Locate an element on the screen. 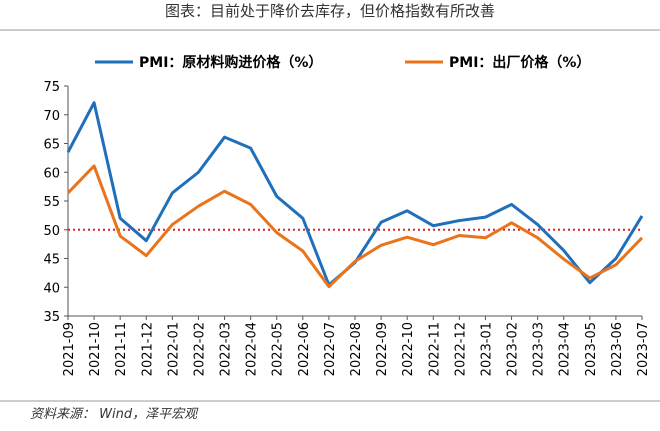 This screenshot has height=431, width=660. y-tick-label: 50 is located at coordinates (51, 231).